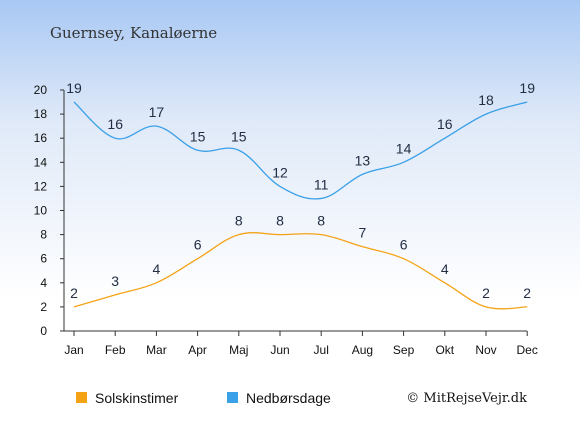 The image size is (580, 435). What do you see at coordinates (43, 283) in the screenshot?
I see `y-tick-label: 4` at bounding box center [43, 283].